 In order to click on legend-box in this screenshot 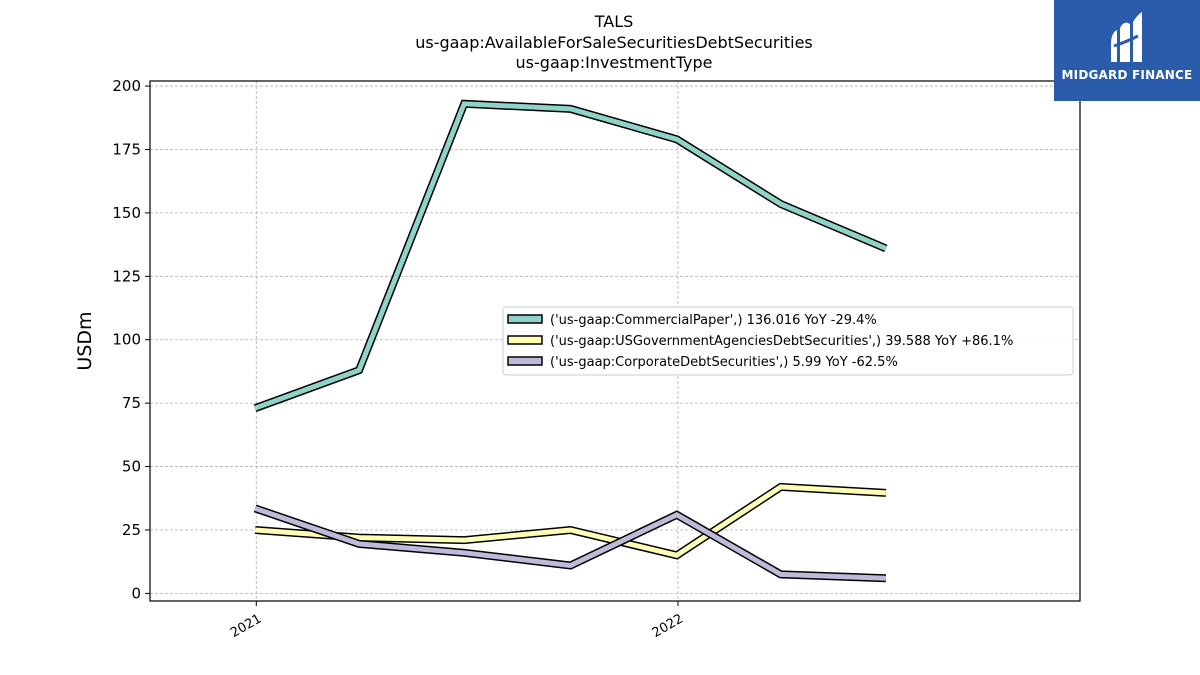, I will do `click(788, 341)`.